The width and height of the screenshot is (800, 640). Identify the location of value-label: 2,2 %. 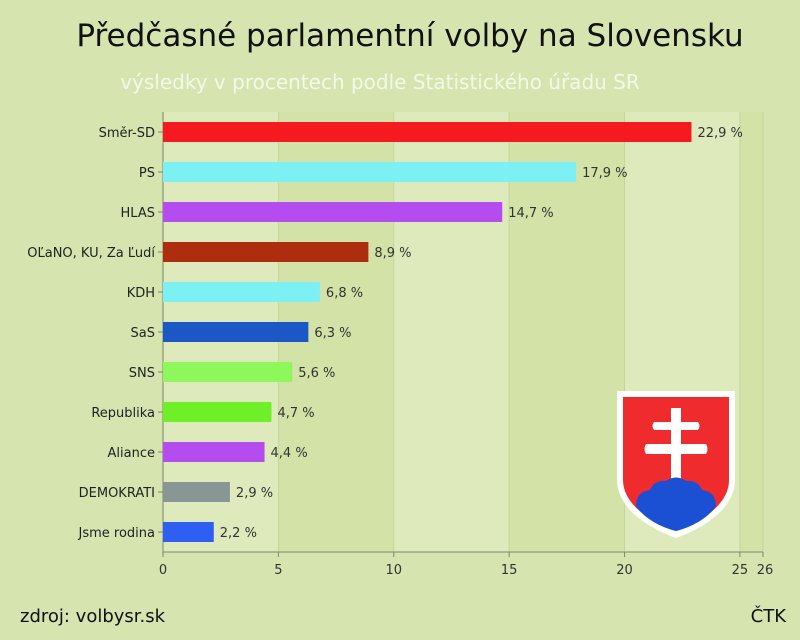
(238, 533).